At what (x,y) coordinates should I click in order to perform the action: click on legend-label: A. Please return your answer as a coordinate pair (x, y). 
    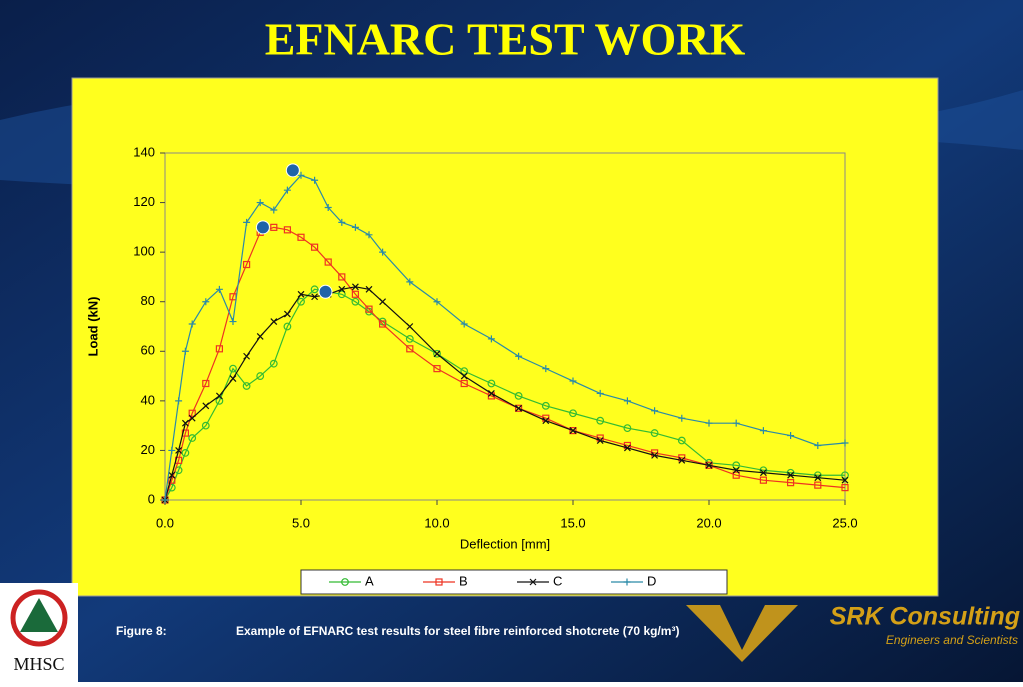
    Looking at the image, I should click on (369, 580).